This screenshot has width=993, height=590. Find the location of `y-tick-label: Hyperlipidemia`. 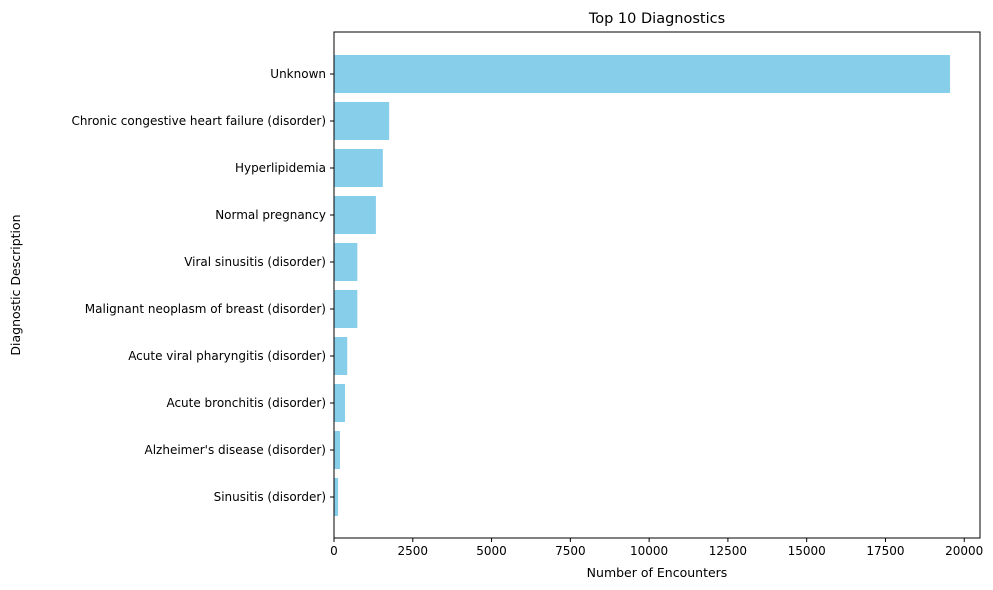

y-tick-label: Hyperlipidemia is located at coordinates (280, 168).